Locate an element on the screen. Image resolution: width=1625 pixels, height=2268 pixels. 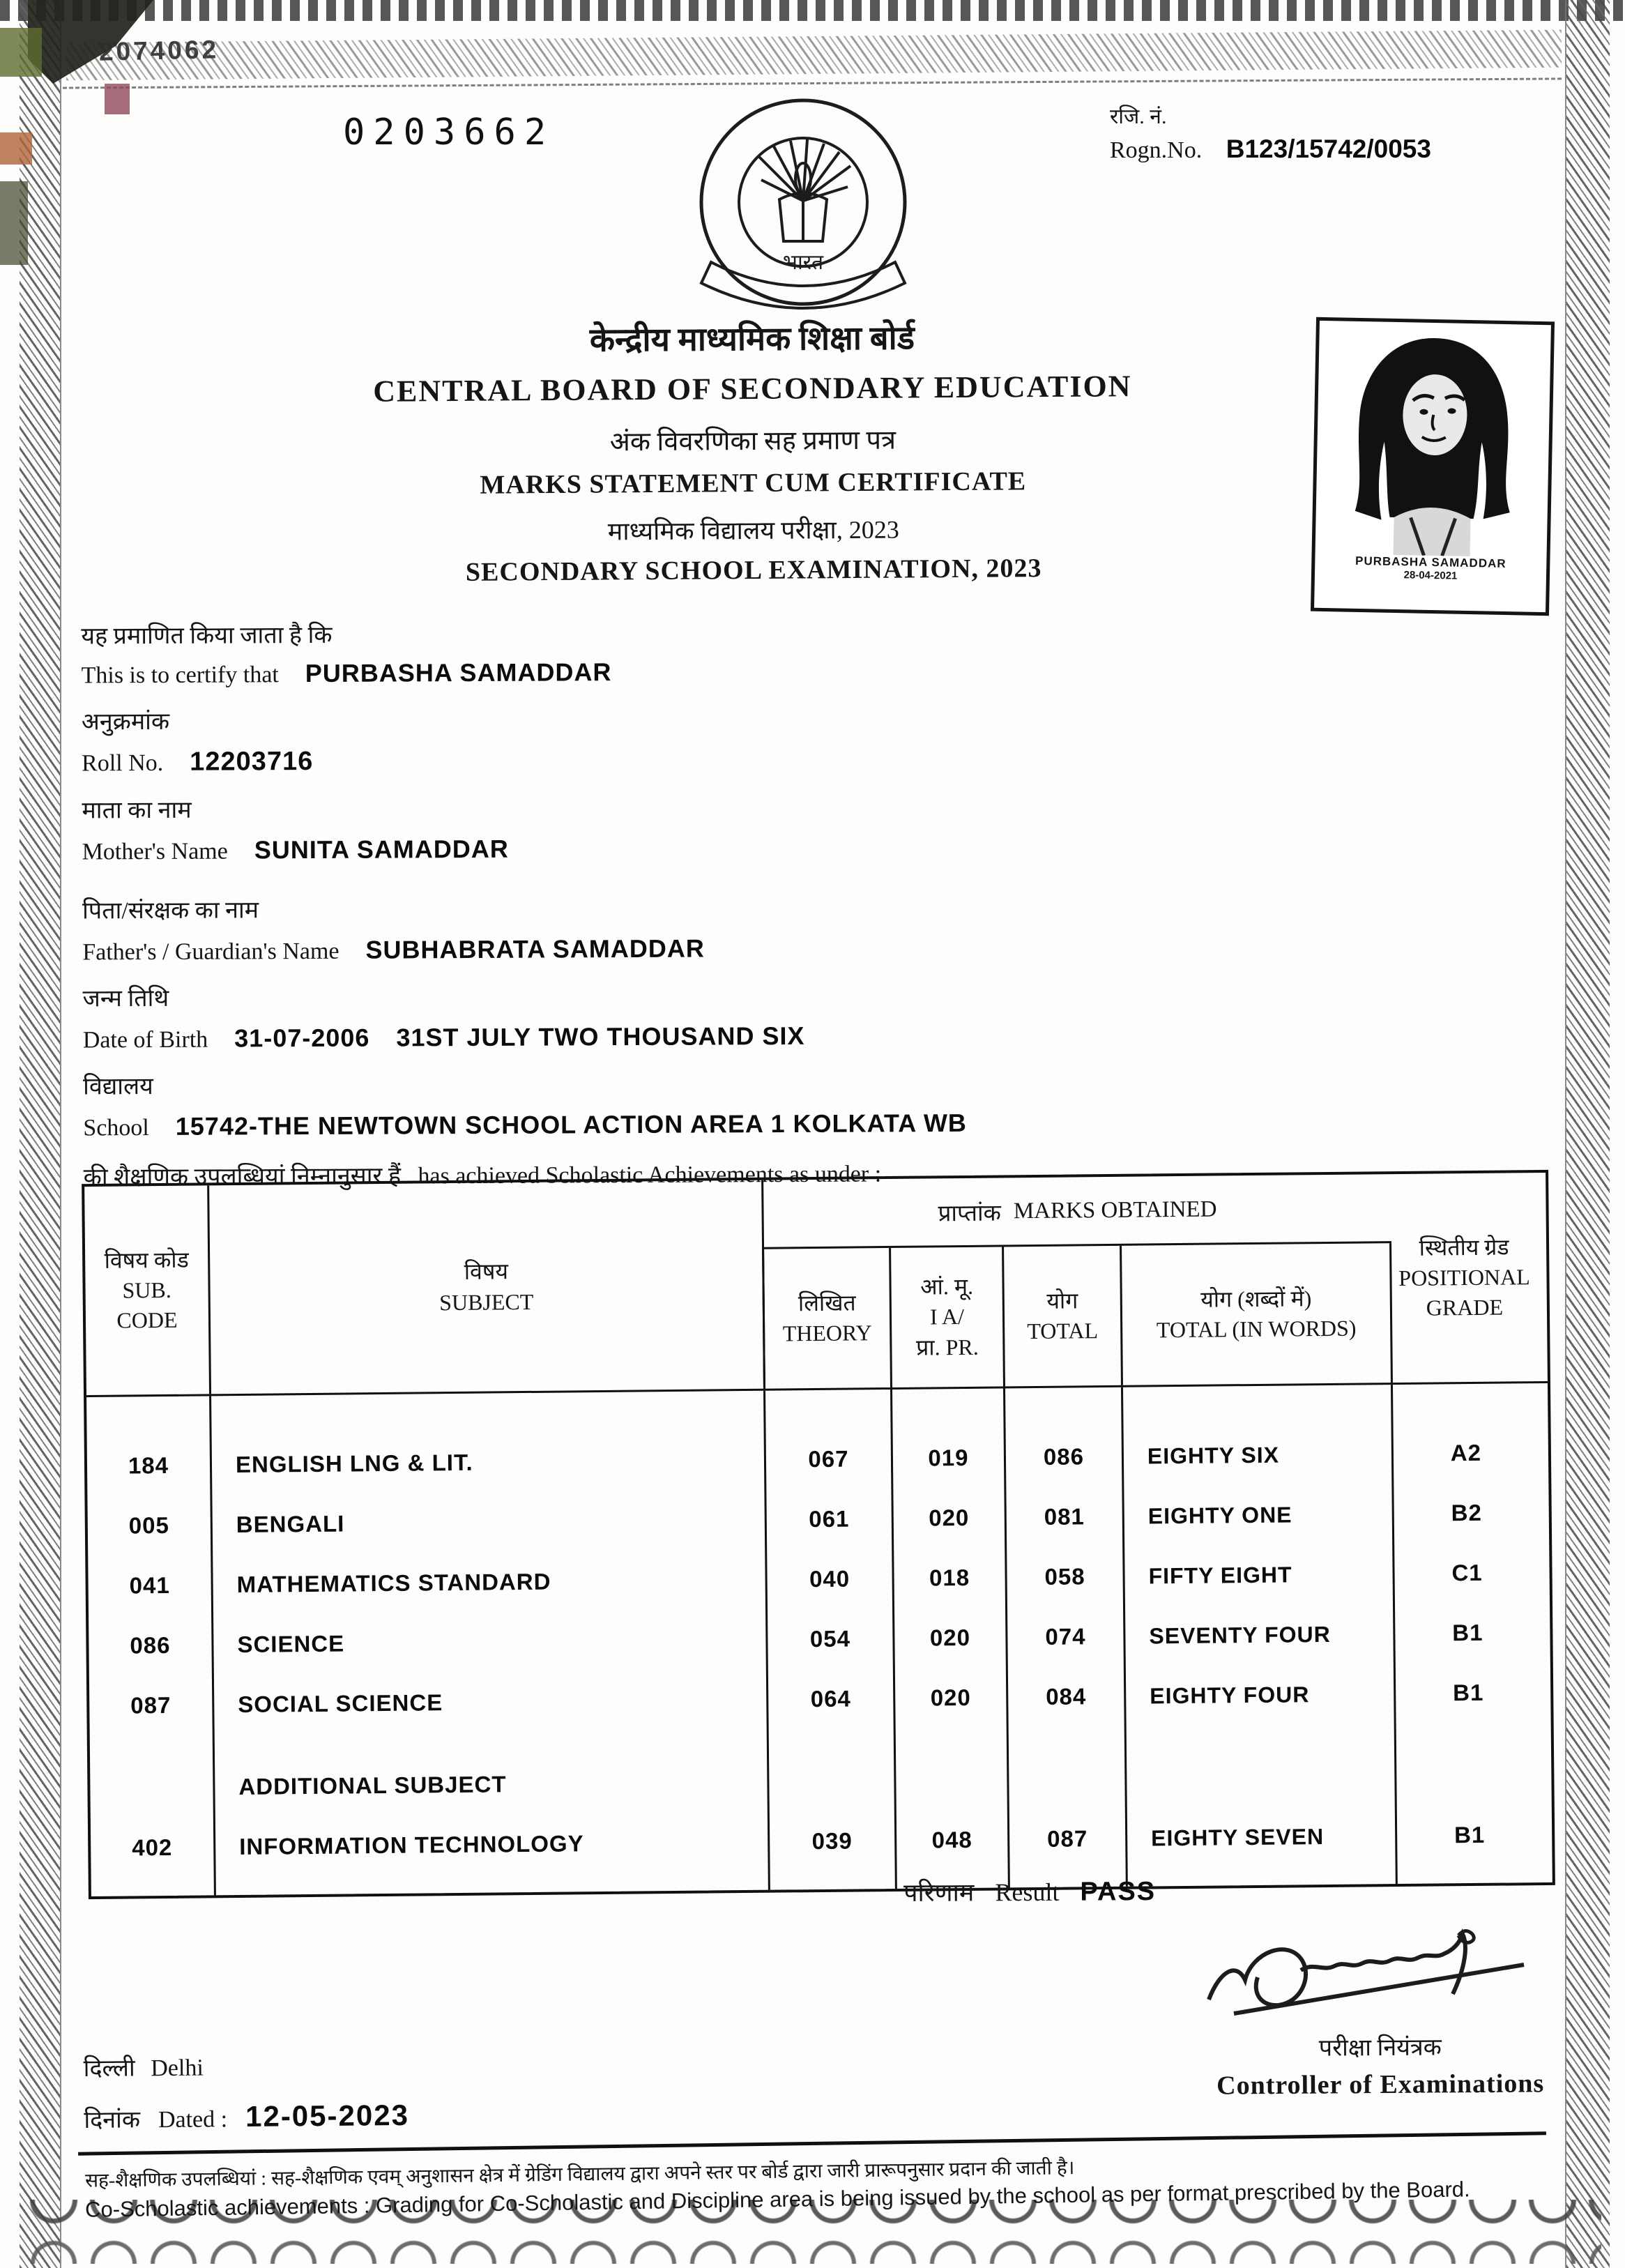
mother-name: SUNITA SAMADDAR is located at coordinates (382, 849).